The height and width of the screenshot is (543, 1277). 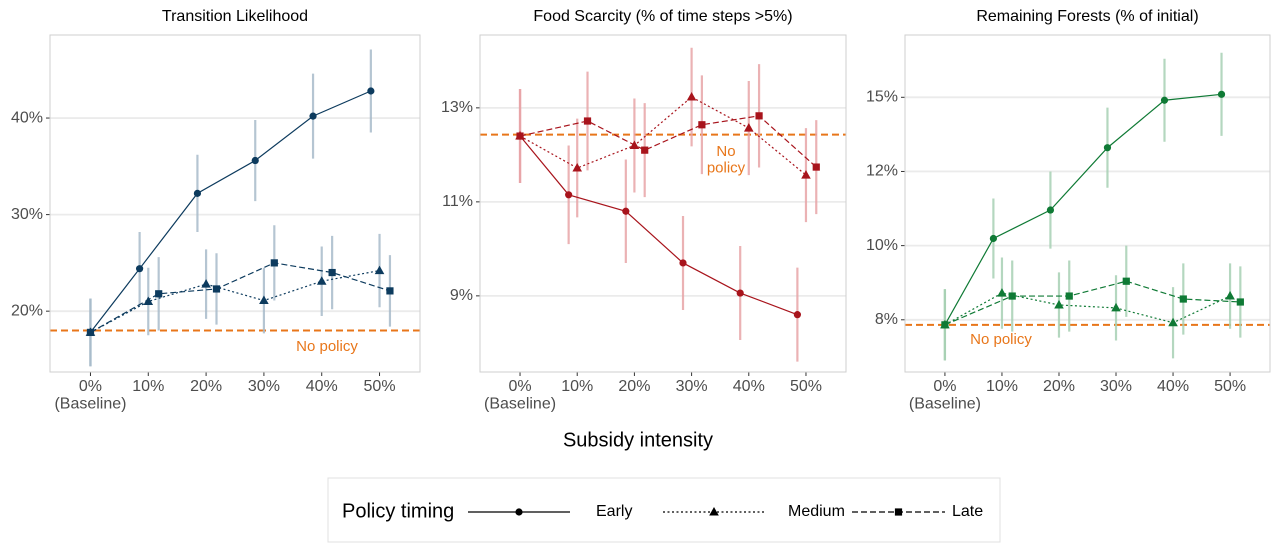 I want to click on y-tick-label: 40%, so click(x=27, y=117).